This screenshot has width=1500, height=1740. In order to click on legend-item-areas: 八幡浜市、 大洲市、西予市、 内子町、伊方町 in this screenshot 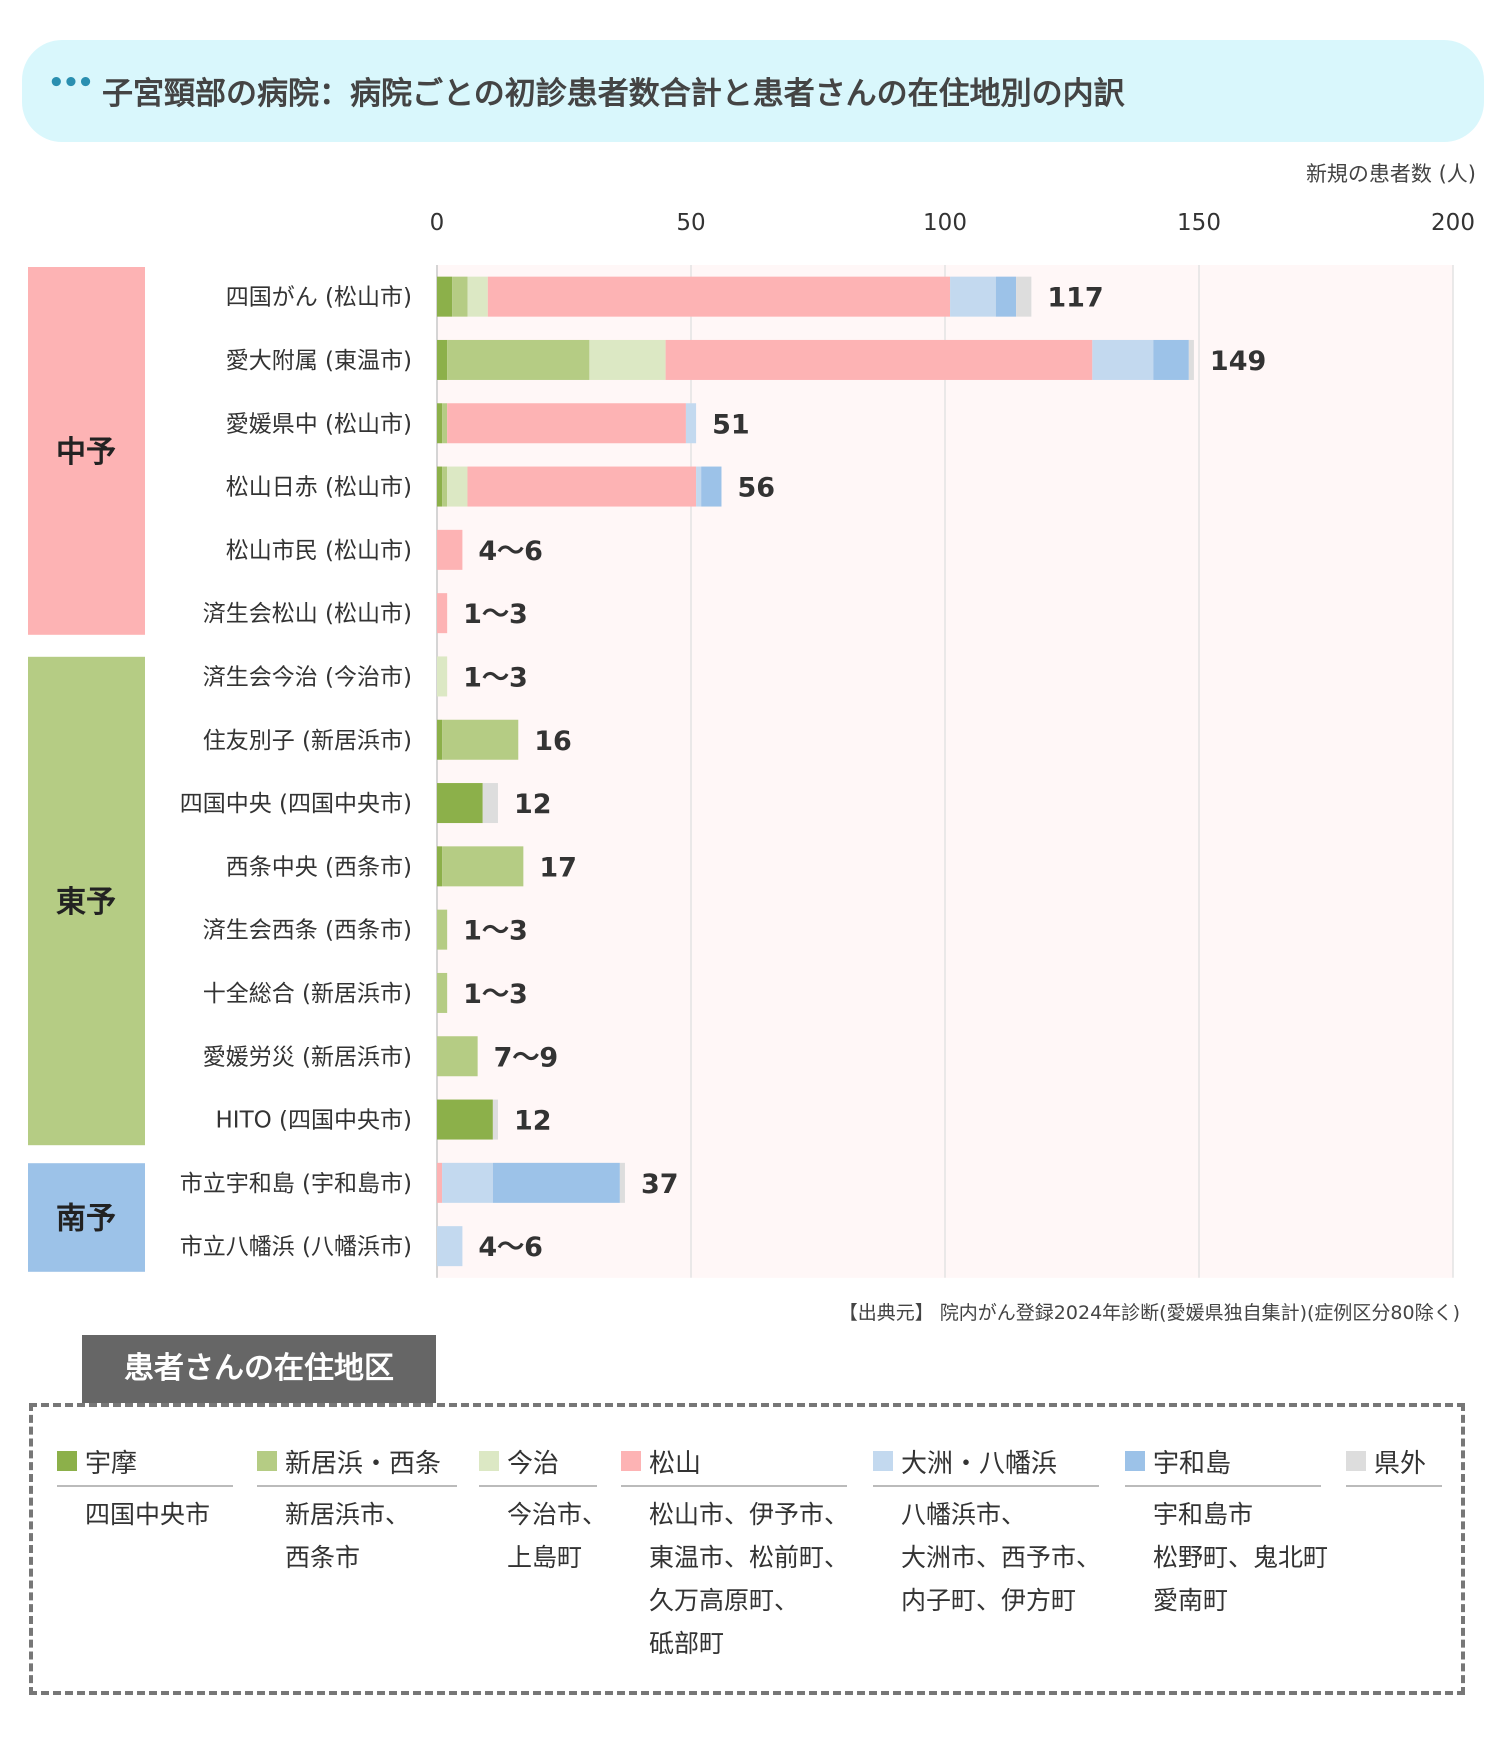, I will do `click(987, 1554)`.